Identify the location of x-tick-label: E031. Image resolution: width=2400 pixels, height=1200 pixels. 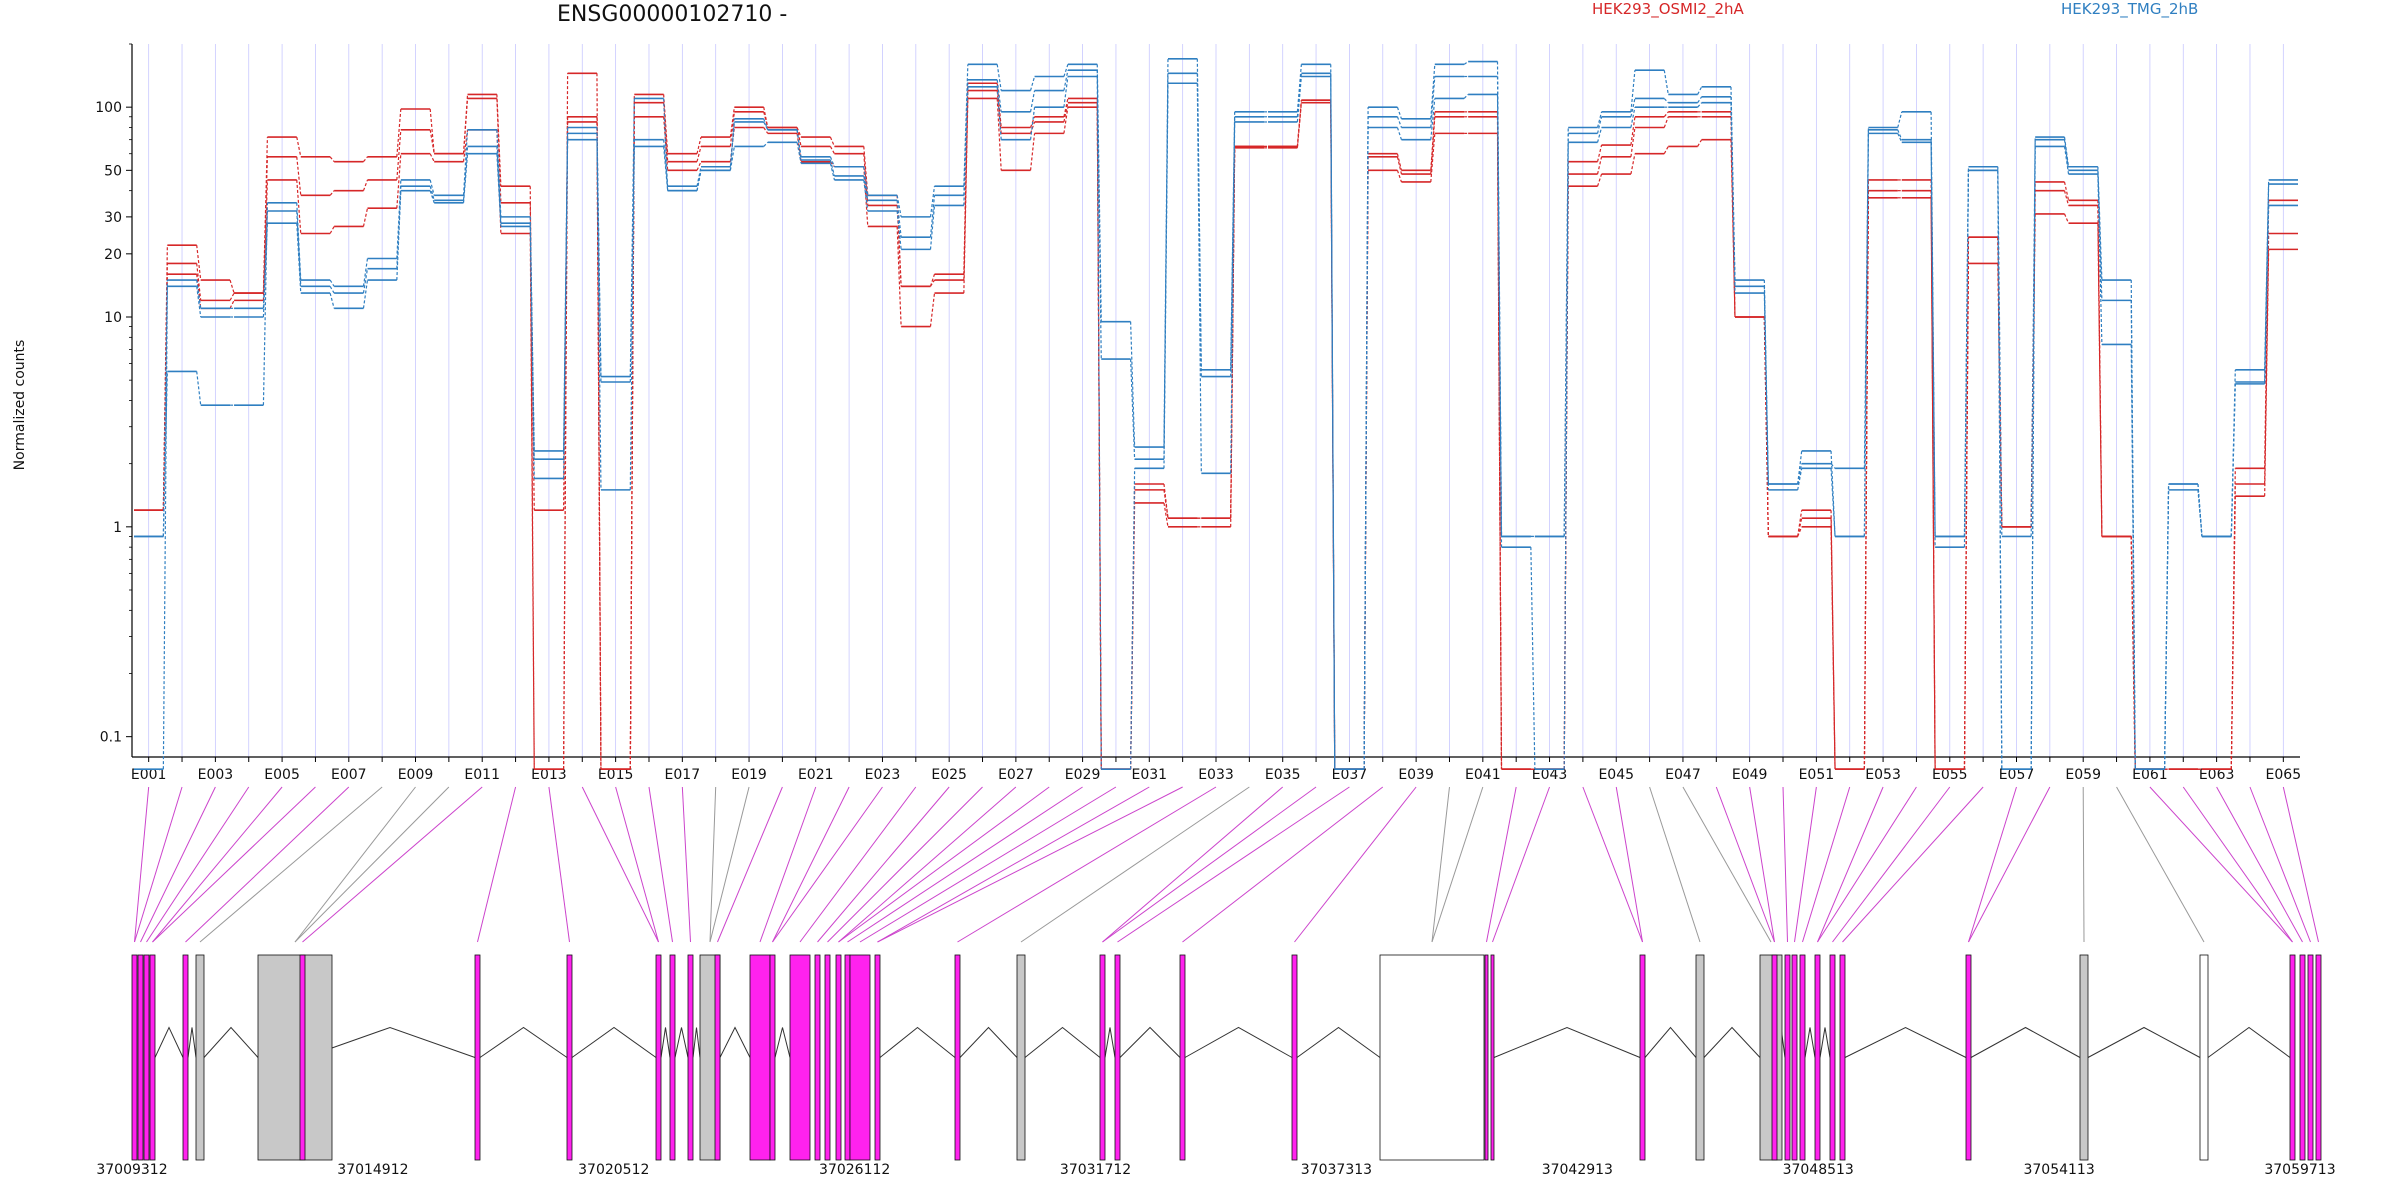
(1150, 775).